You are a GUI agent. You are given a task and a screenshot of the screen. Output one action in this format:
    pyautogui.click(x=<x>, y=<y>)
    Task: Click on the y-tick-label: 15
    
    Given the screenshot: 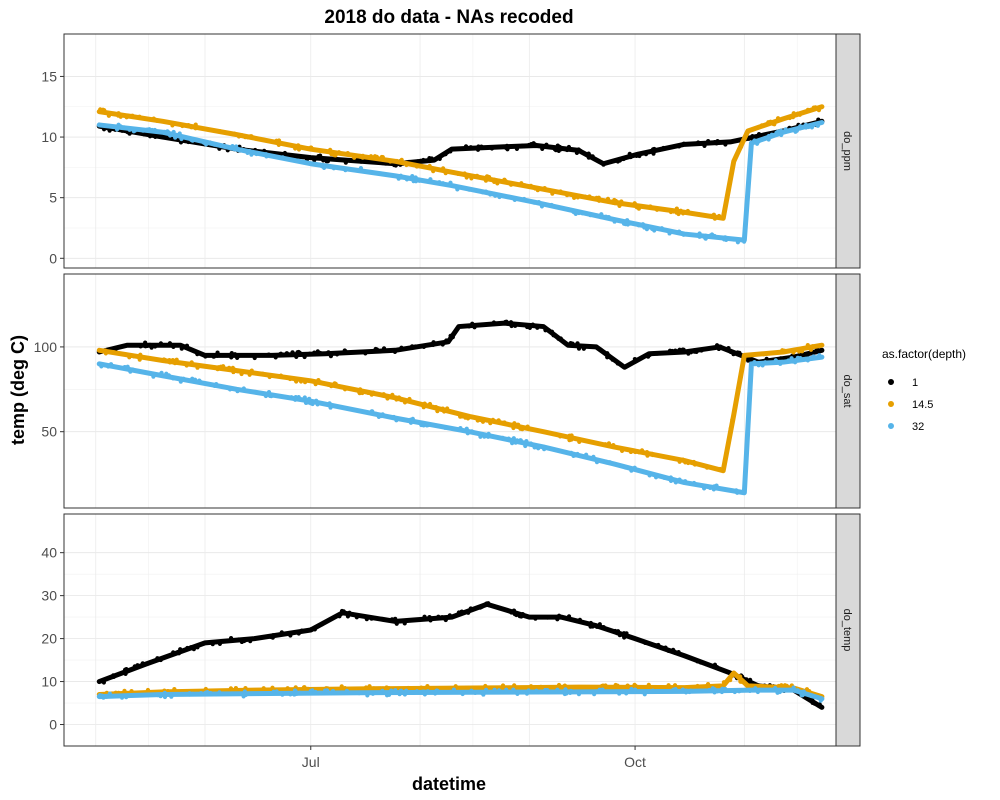 What is the action you would take?
    pyautogui.click(x=49, y=76)
    